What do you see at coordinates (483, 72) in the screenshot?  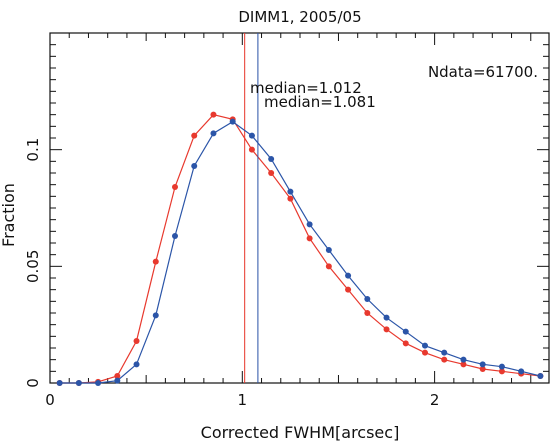 I see `ndata-annotation: Ndata=61700.` at bounding box center [483, 72].